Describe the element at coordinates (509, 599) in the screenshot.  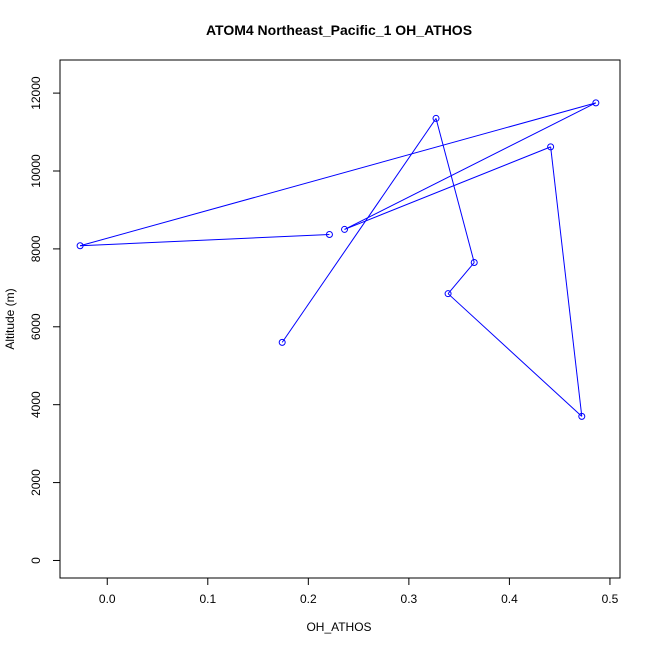
I see `x-tick-label: 0.4` at that location.